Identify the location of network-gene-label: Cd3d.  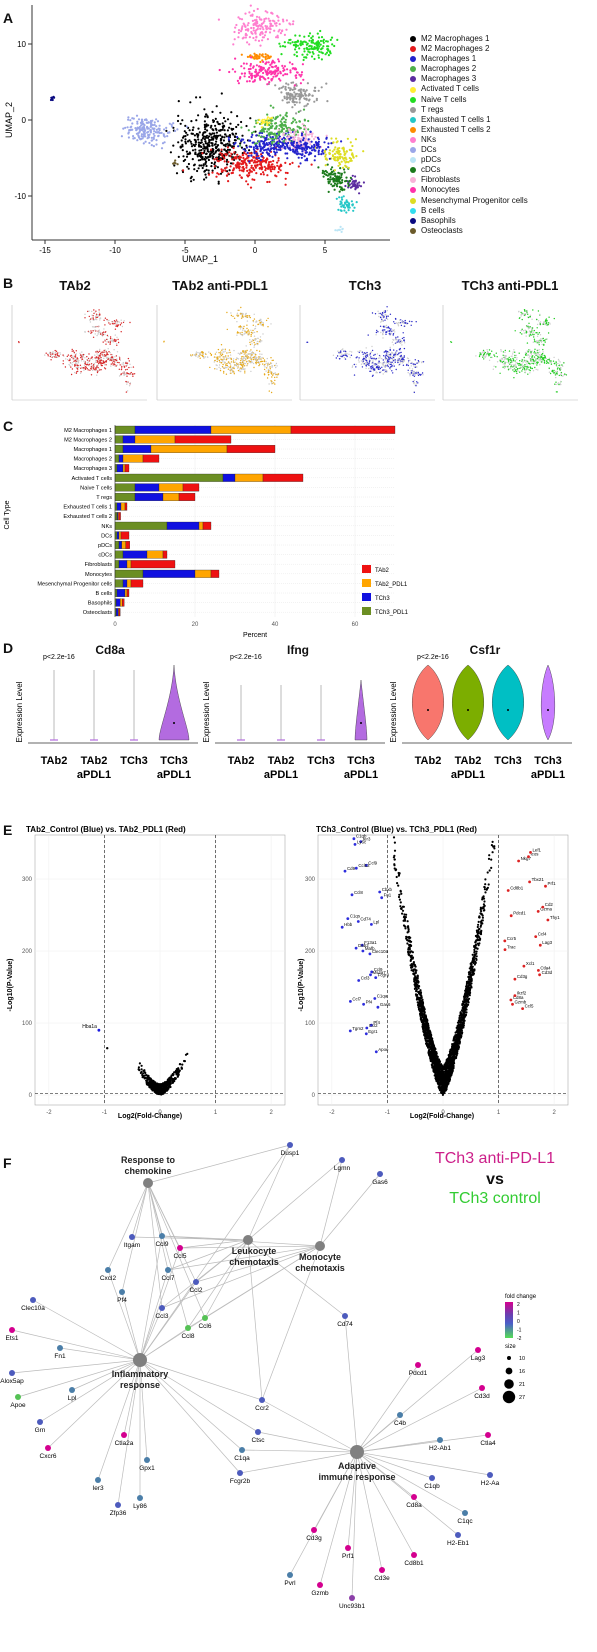
(482, 1396).